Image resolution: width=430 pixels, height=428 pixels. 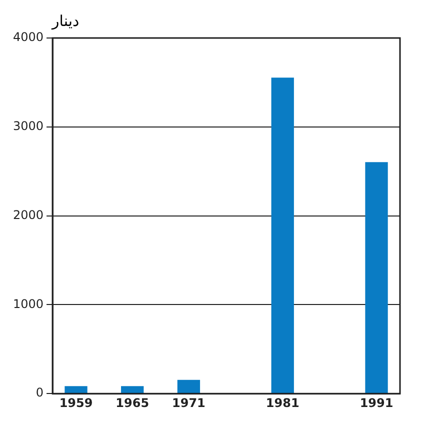 What do you see at coordinates (28, 303) in the screenshot?
I see `y-tick-label: 1000` at bounding box center [28, 303].